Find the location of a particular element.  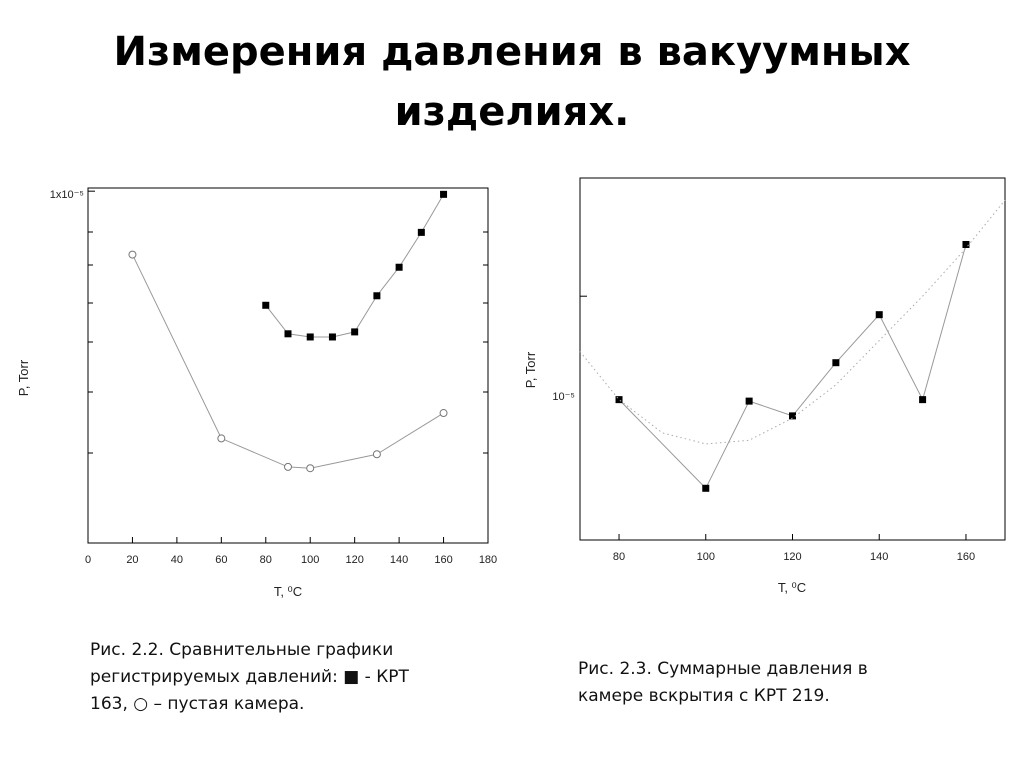

caption-2-line-2: камере вскрытия с КРТ 219. is located at coordinates (704, 696).